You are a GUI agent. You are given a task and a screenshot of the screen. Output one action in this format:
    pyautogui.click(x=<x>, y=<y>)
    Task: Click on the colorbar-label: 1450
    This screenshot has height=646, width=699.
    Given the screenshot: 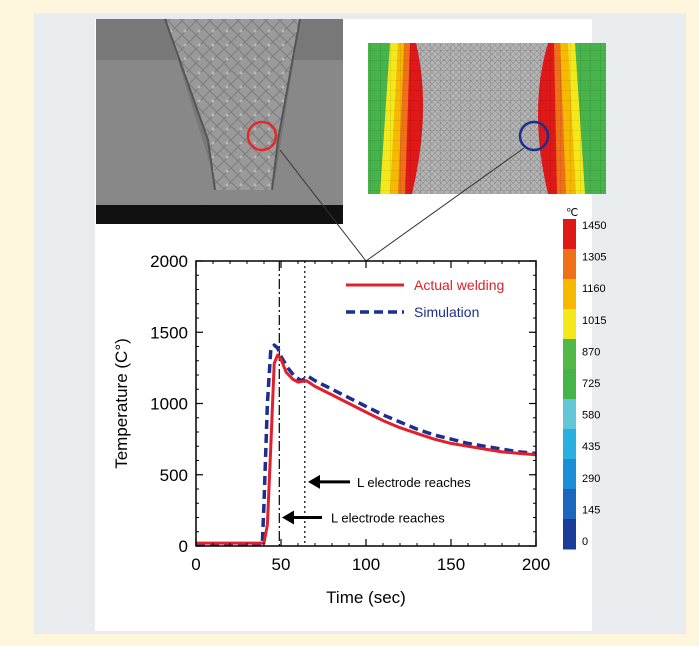 What is the action you would take?
    pyautogui.click(x=594, y=226)
    